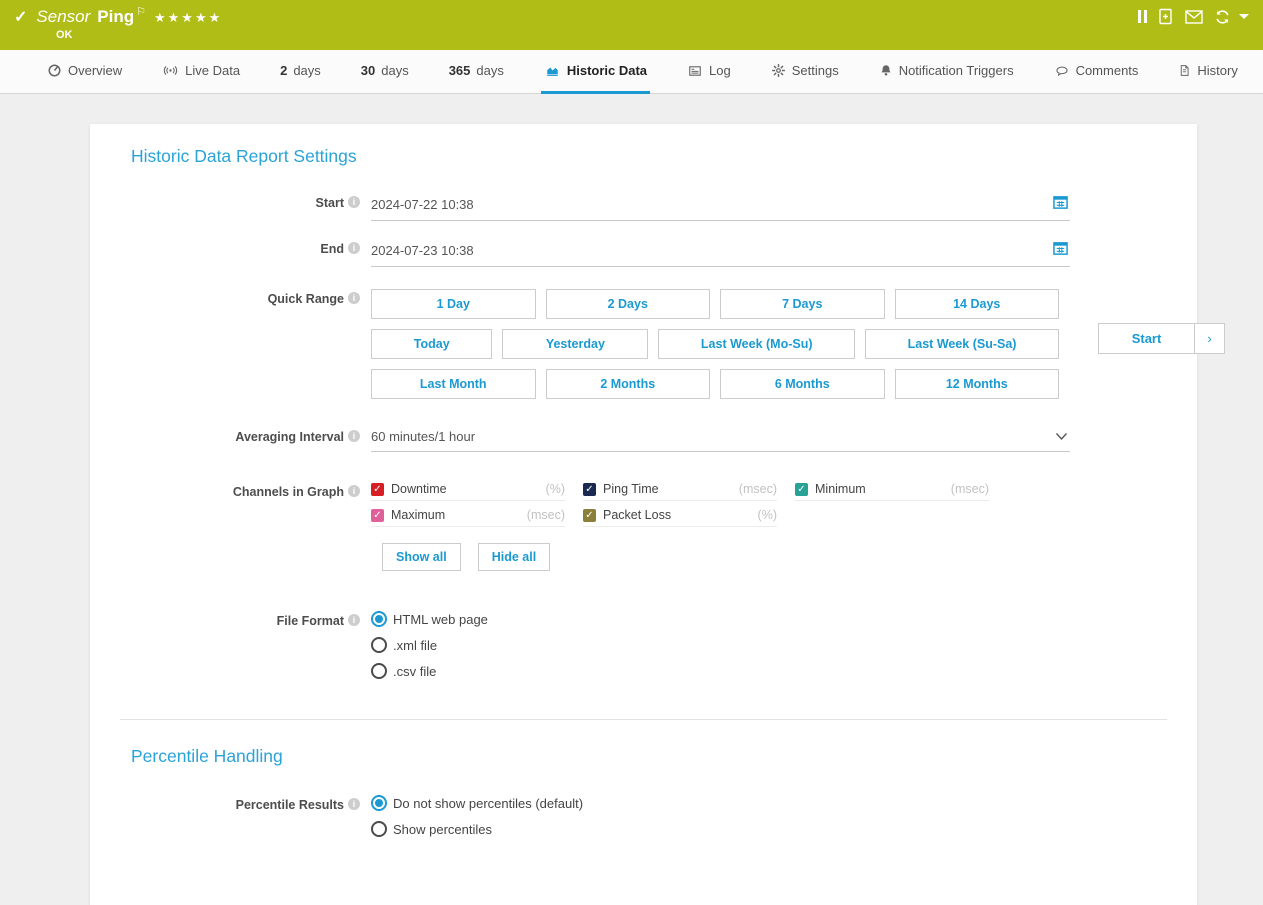  What do you see at coordinates (305, 299) in the screenshot?
I see `quick-range-label: Quick Range` at bounding box center [305, 299].